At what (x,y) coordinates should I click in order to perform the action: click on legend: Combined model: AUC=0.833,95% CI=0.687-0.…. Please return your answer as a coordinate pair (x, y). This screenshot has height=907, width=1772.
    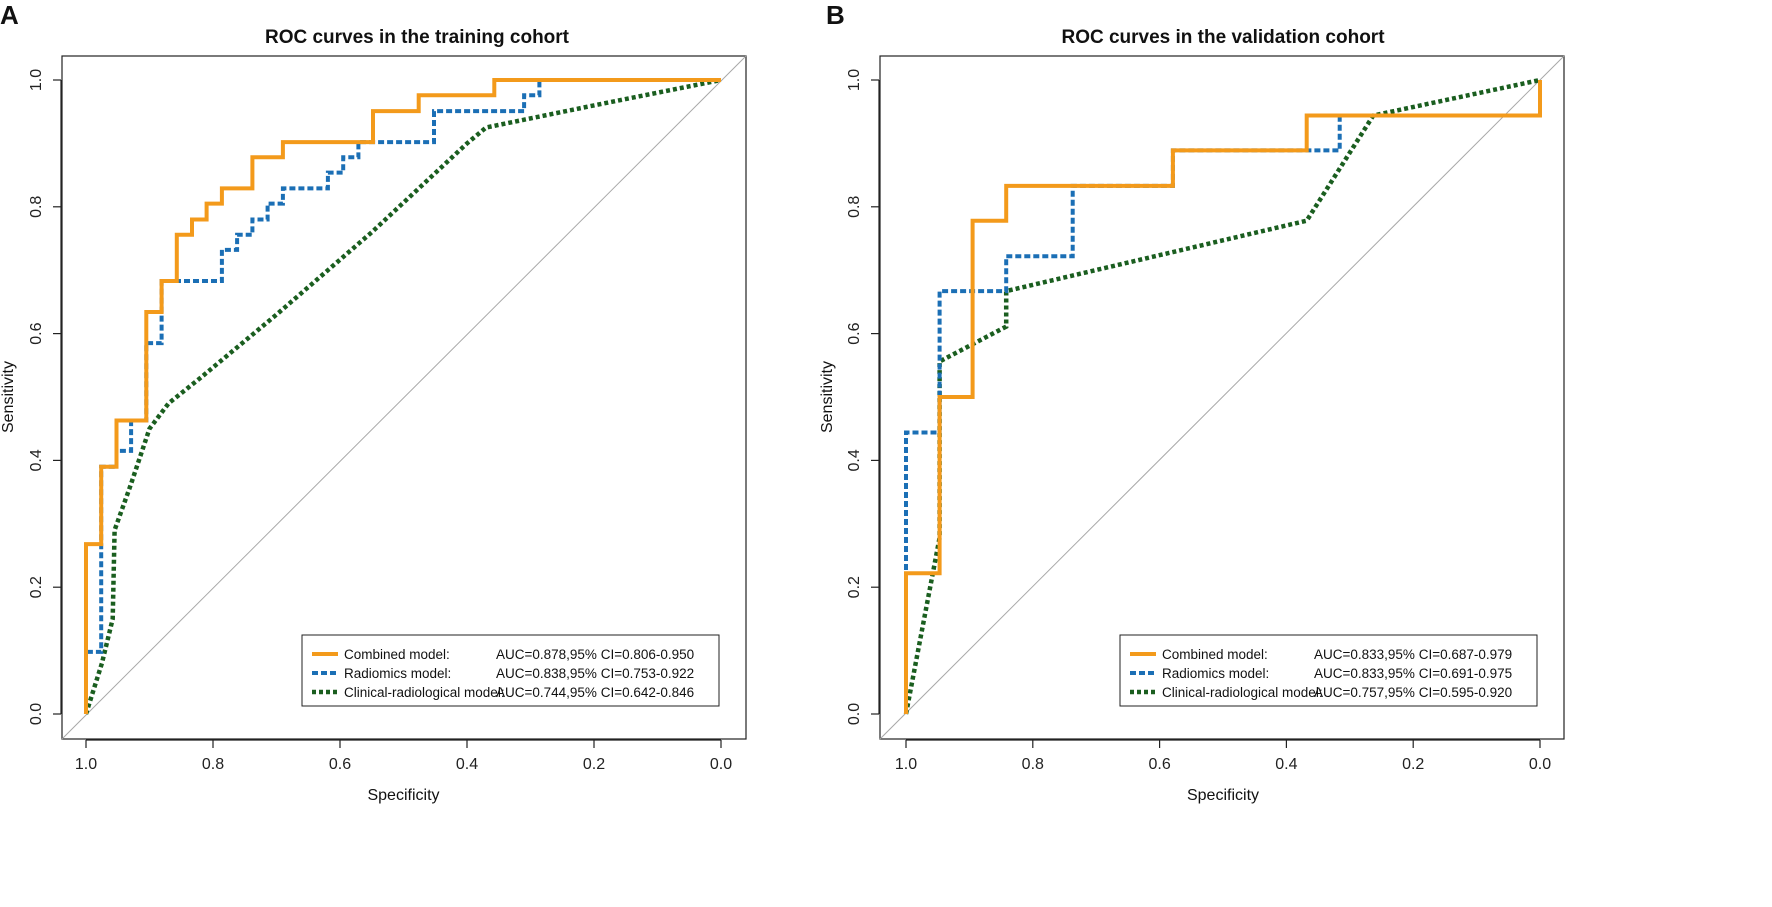
    Looking at the image, I should click on (1328, 670).